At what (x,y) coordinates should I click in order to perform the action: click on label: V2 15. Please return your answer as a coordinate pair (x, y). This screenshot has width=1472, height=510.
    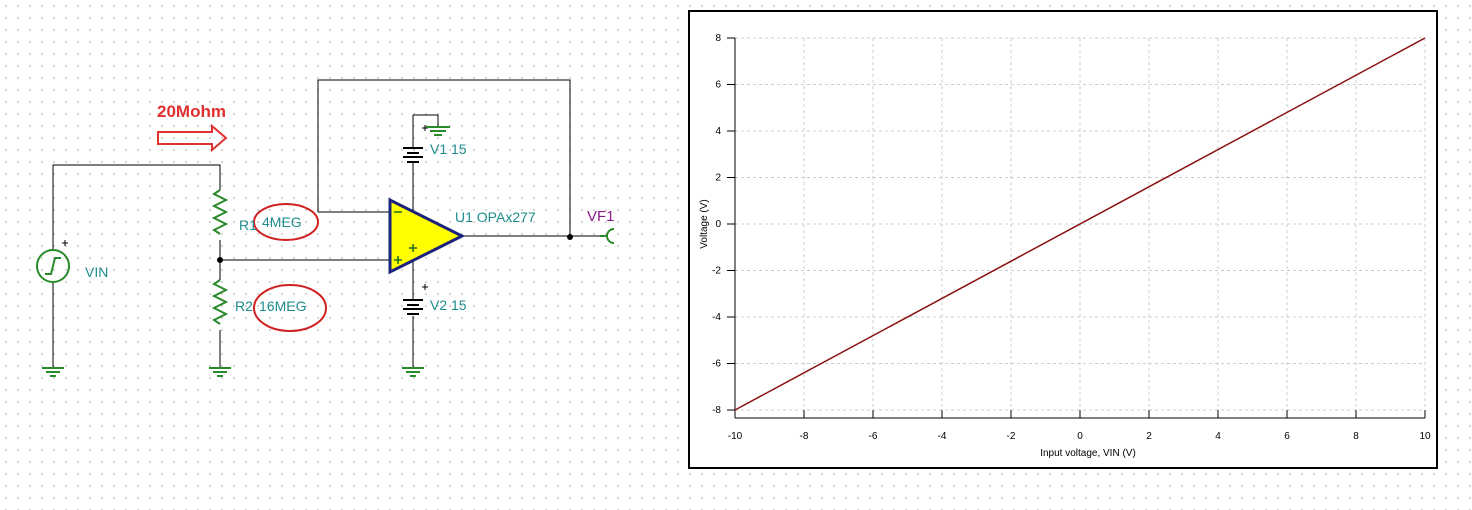
    Looking at the image, I should click on (448, 305).